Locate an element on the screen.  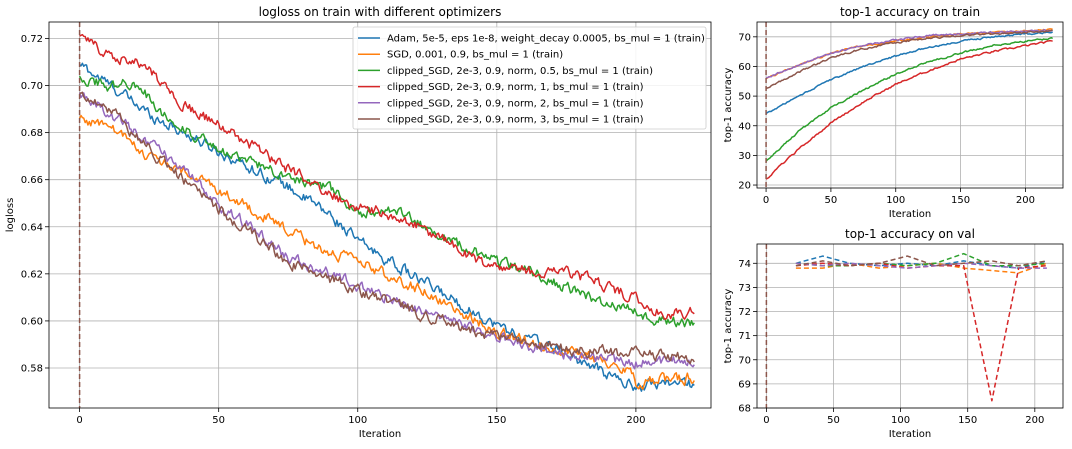
y-tick-label: 0.62 is located at coordinates (32, 274).